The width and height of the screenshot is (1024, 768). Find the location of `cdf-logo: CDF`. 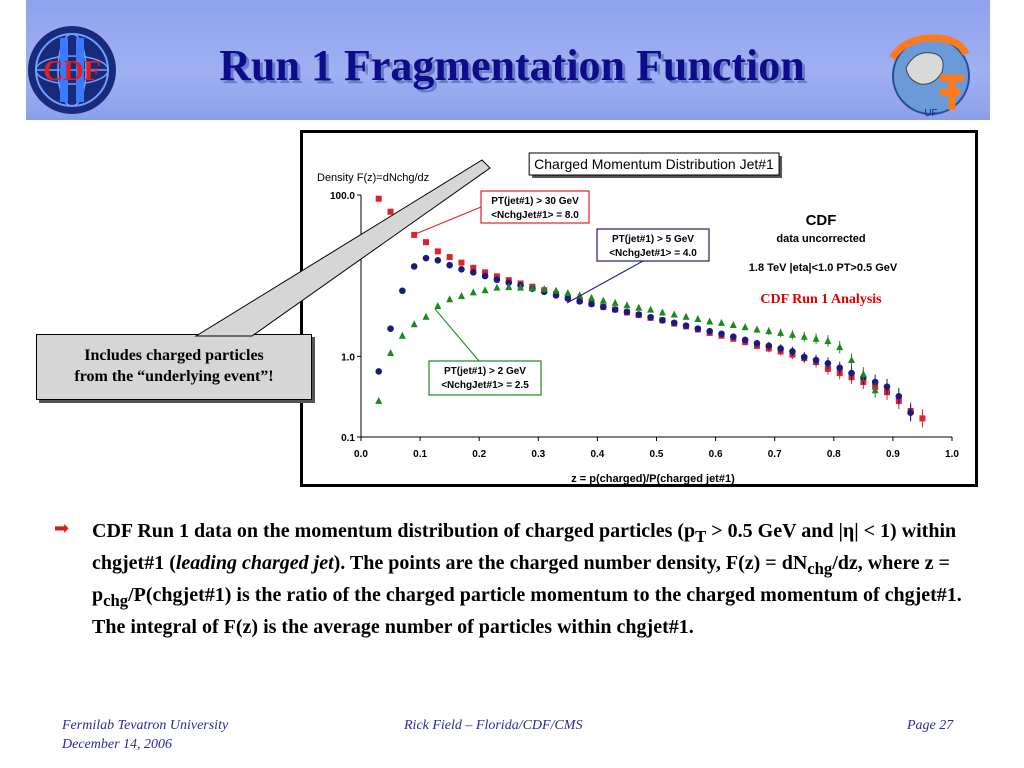

cdf-logo: CDF is located at coordinates (72, 70).